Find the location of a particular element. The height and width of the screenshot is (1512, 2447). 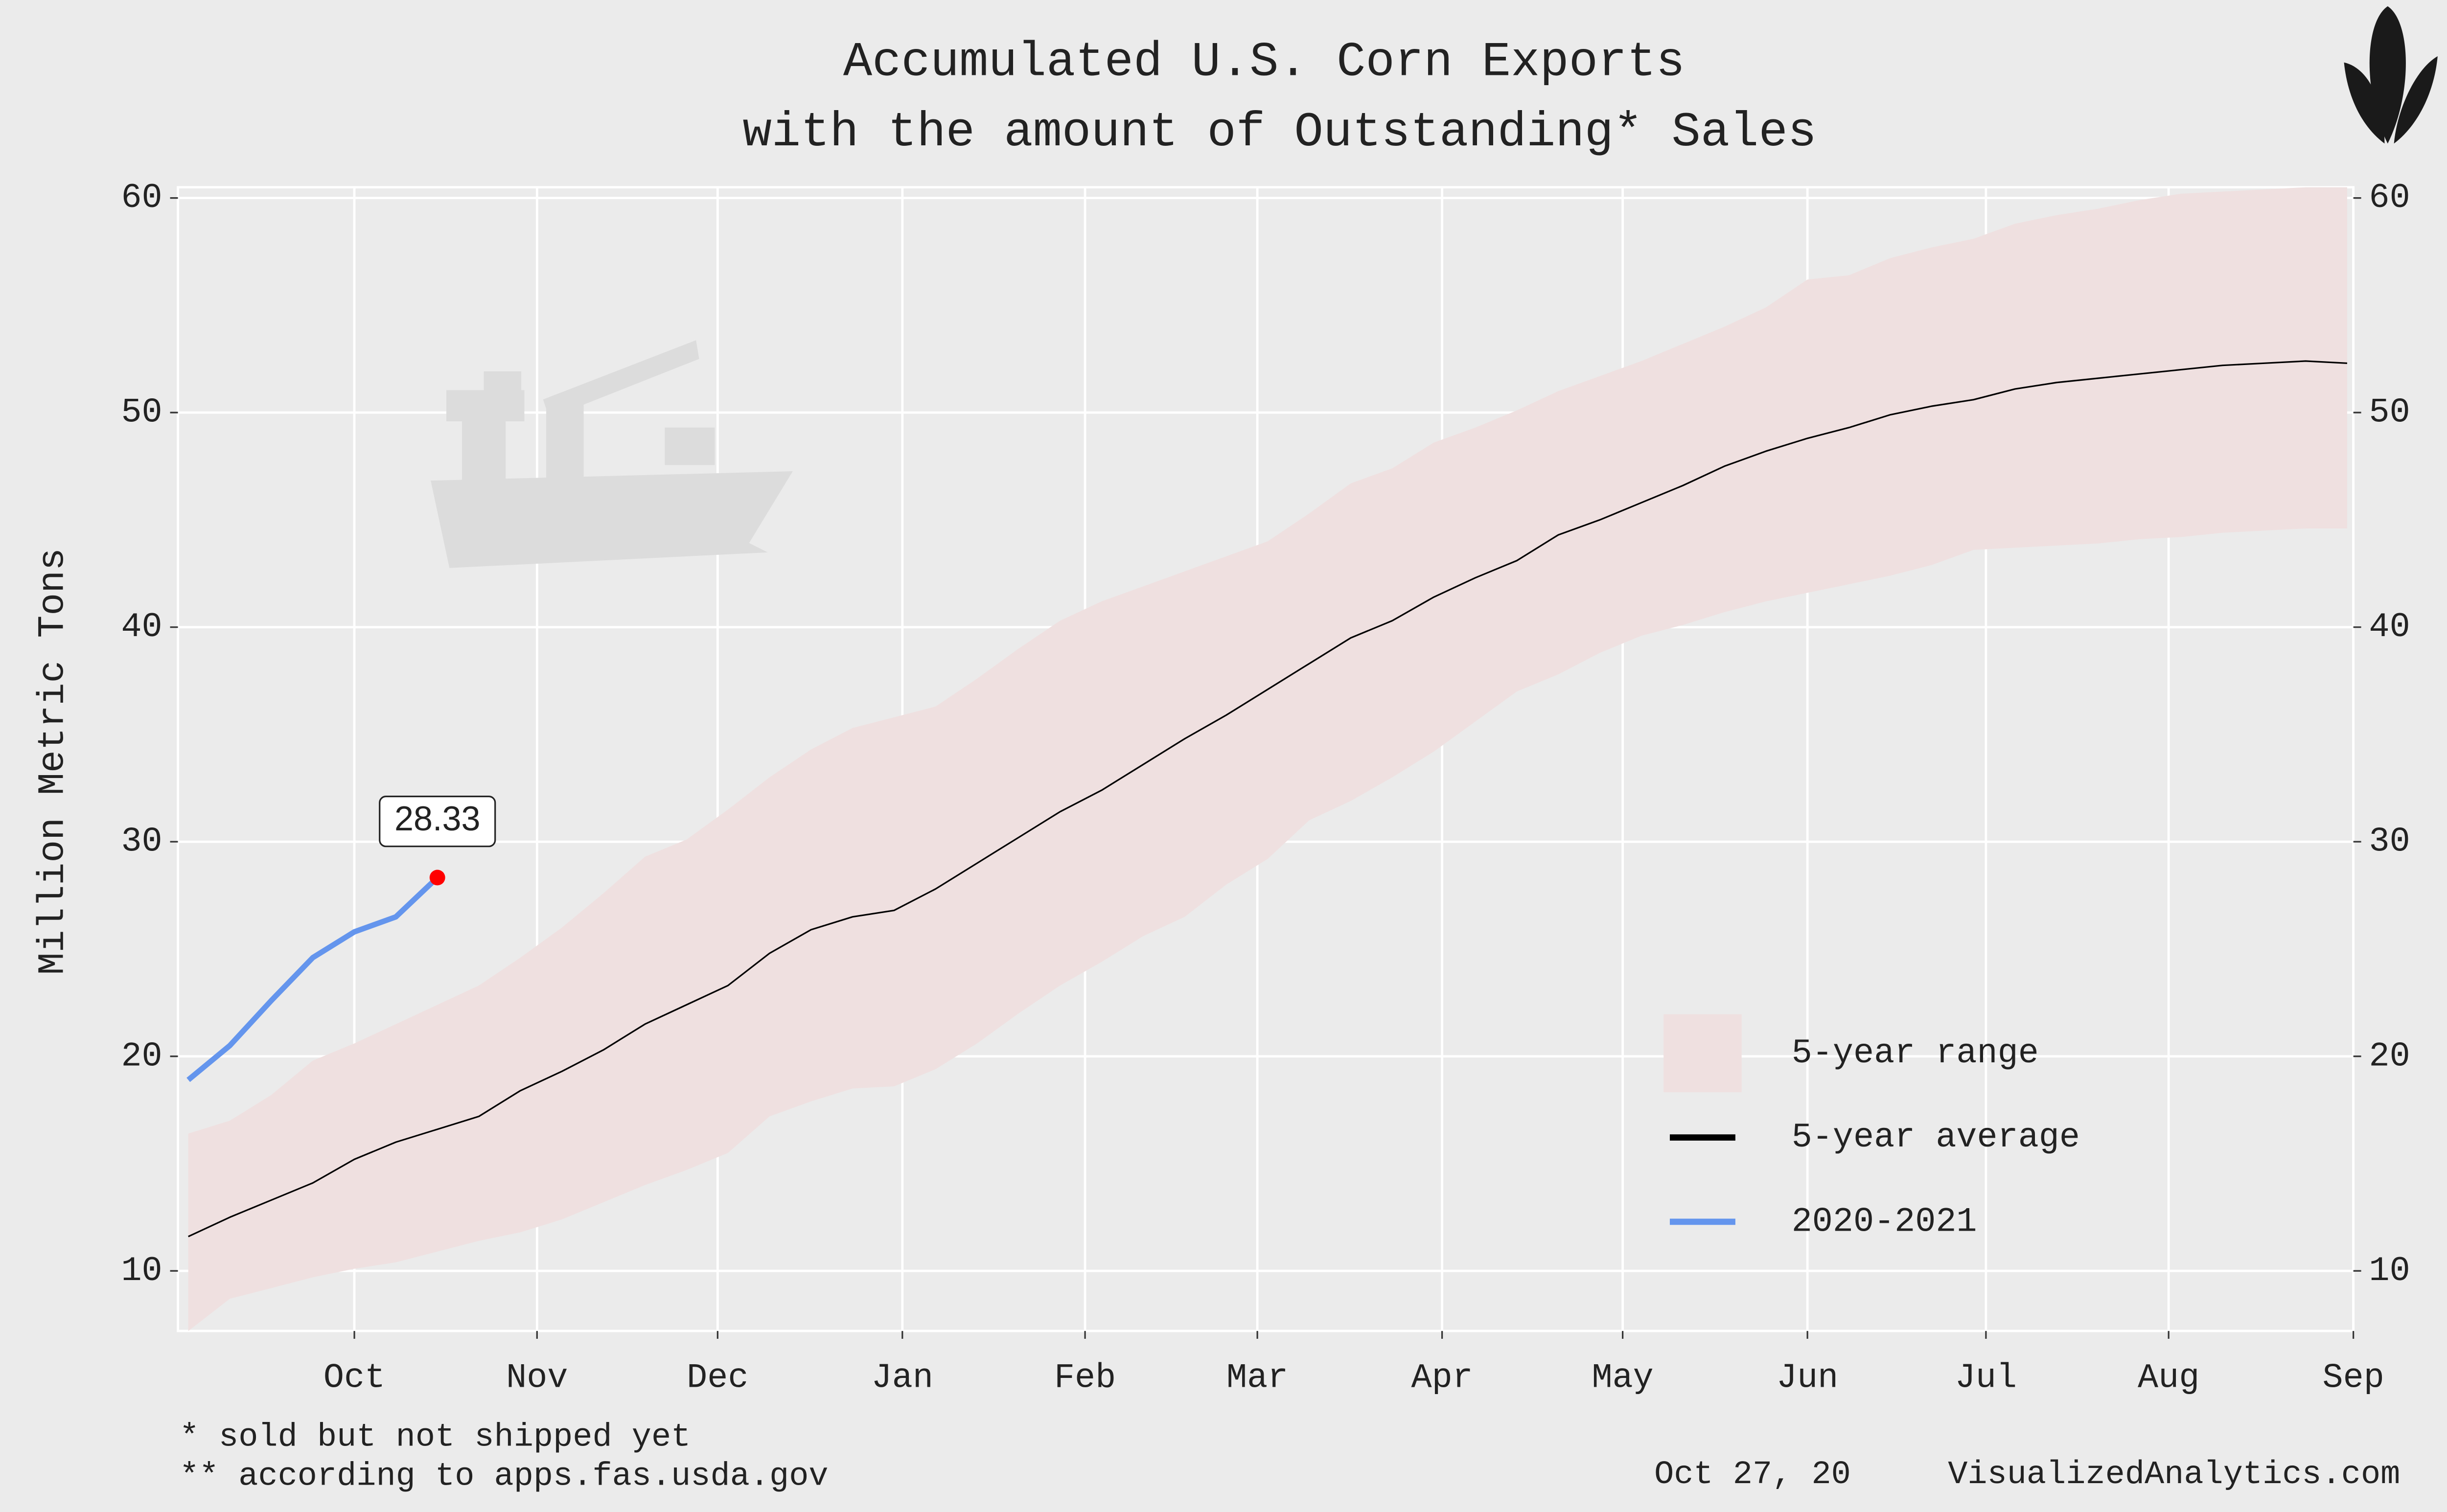

x-tick-label: Nov is located at coordinates (537, 1378).